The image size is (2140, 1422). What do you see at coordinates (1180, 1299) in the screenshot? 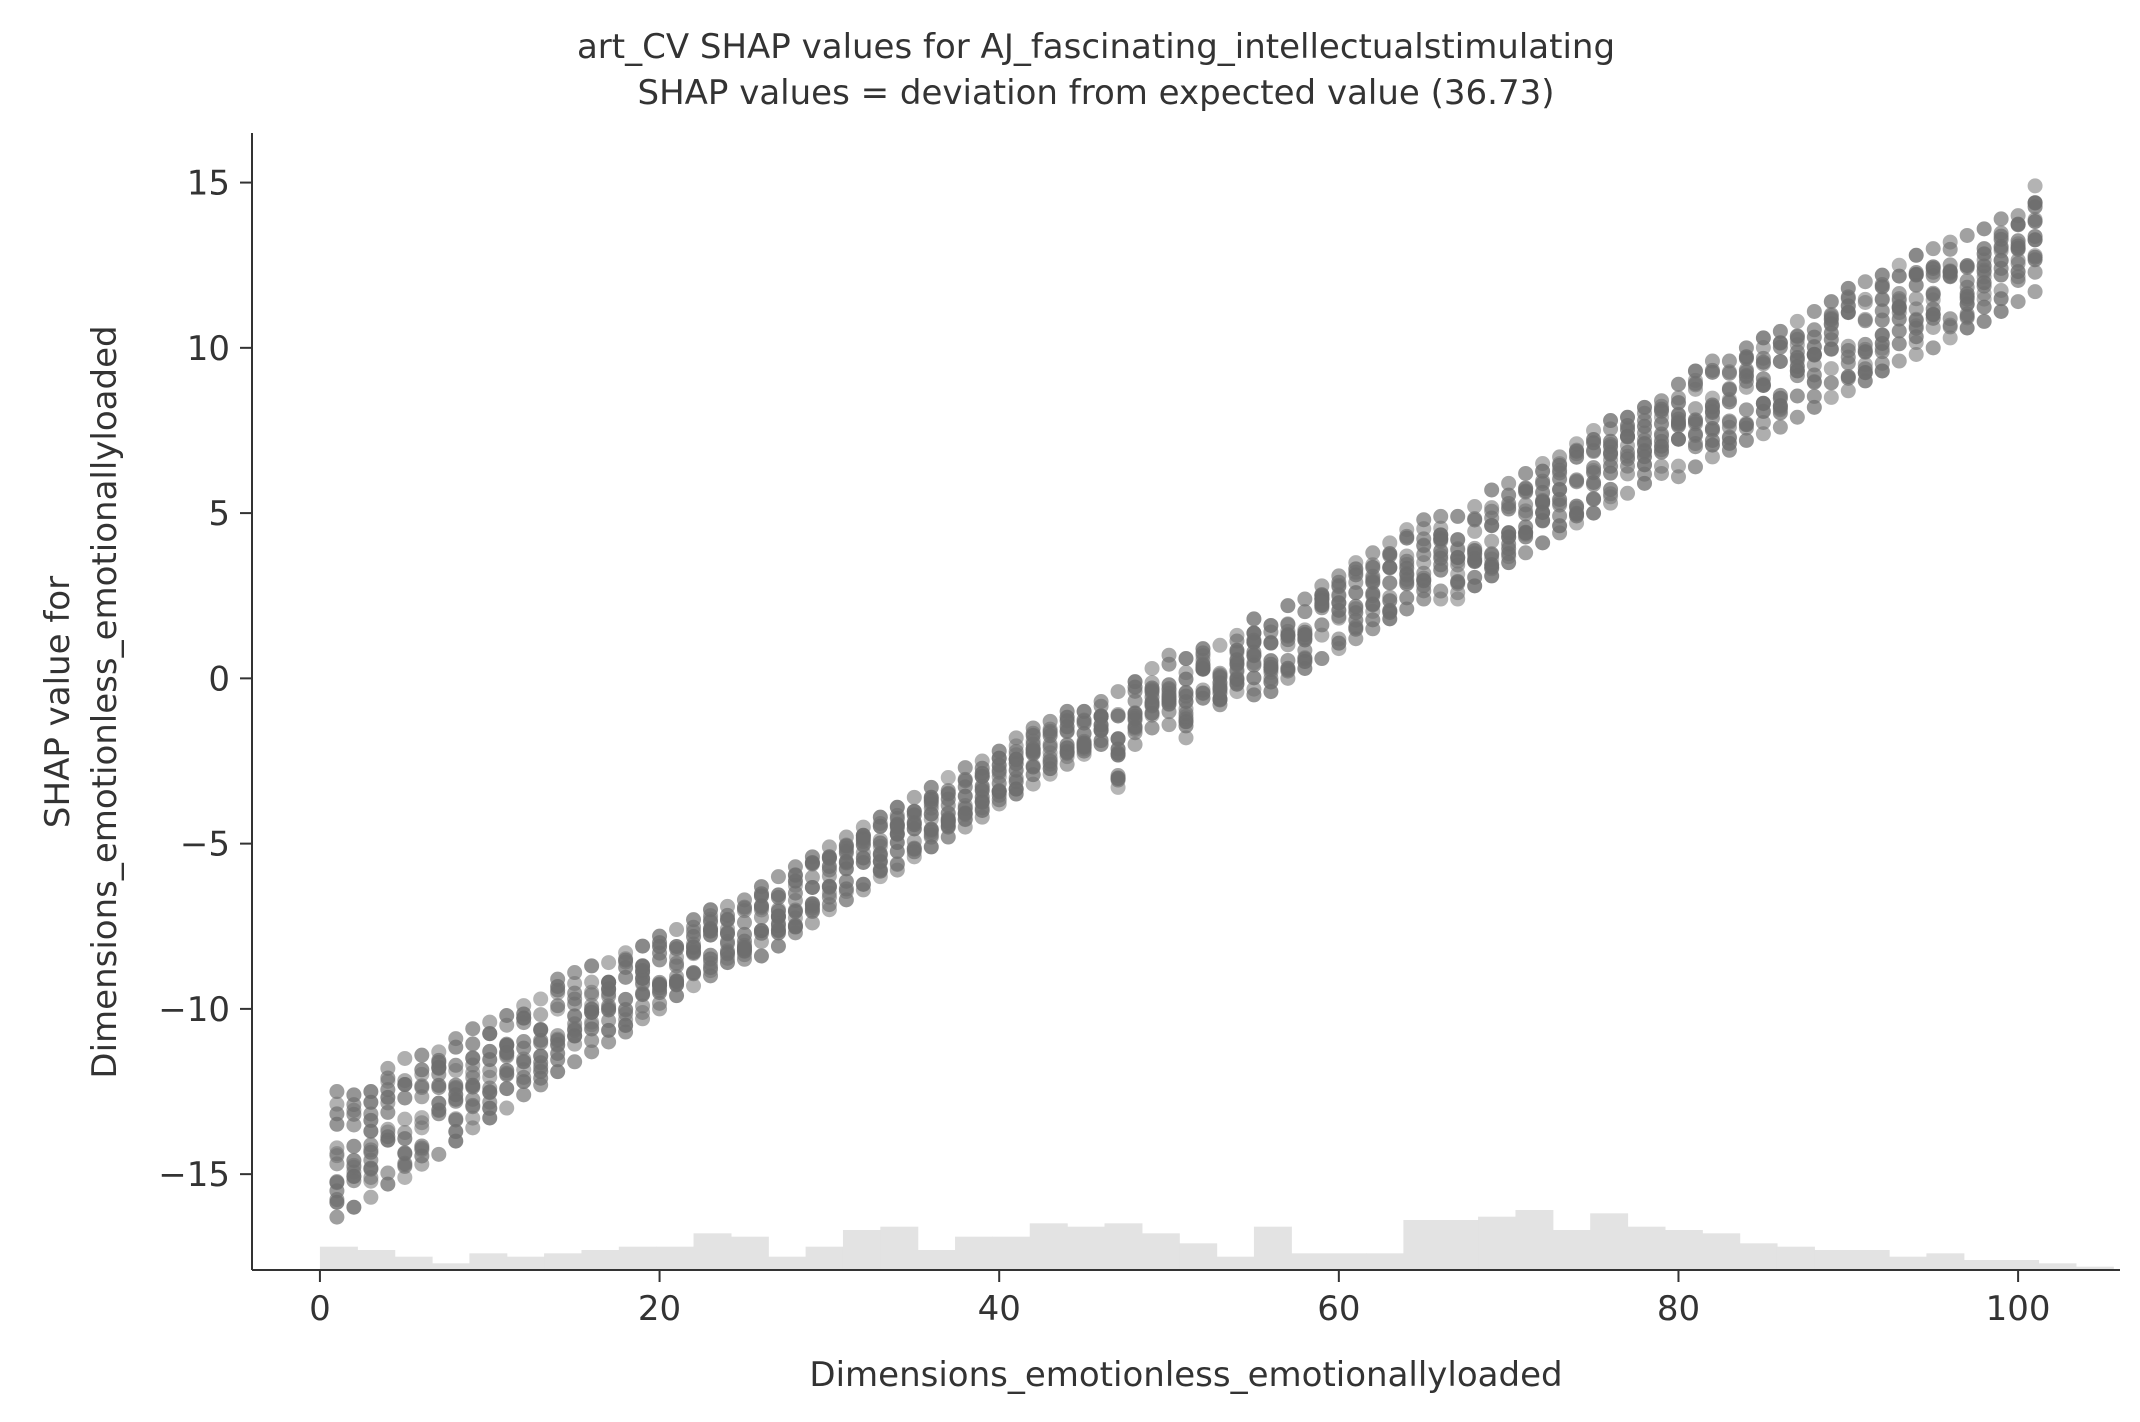
I see `x-axis-ticks: 0 20 40 60 80 100` at bounding box center [1180, 1299].